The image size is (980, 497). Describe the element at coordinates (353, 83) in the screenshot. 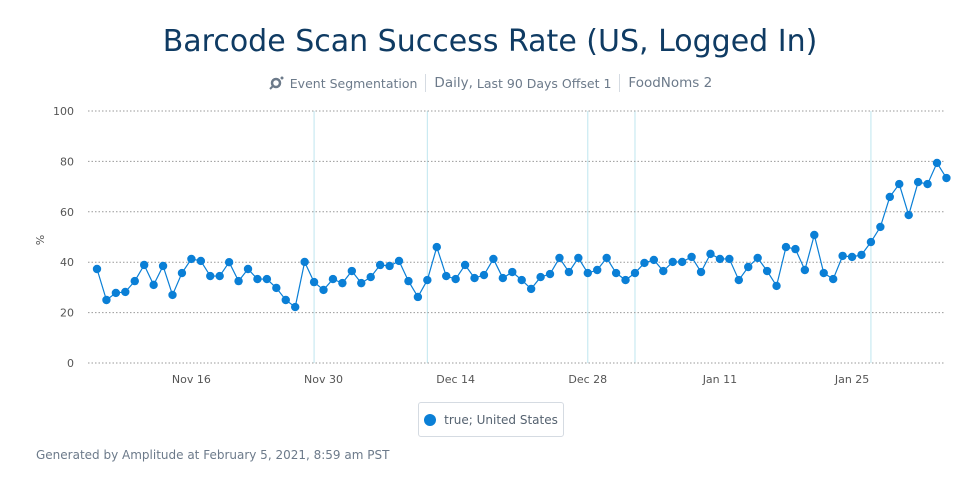

I see `chart-type-label: Event Segmentation` at that location.